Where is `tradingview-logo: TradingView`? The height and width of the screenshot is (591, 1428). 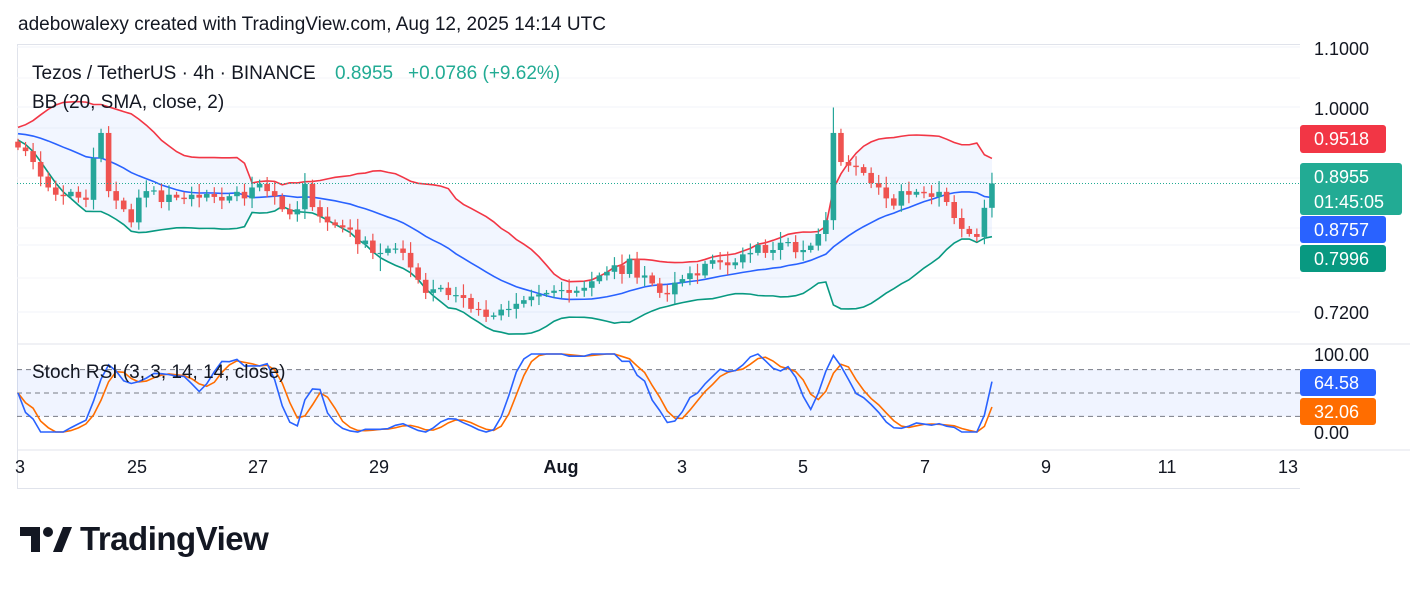
tradingview-logo: TradingView is located at coordinates (144, 539).